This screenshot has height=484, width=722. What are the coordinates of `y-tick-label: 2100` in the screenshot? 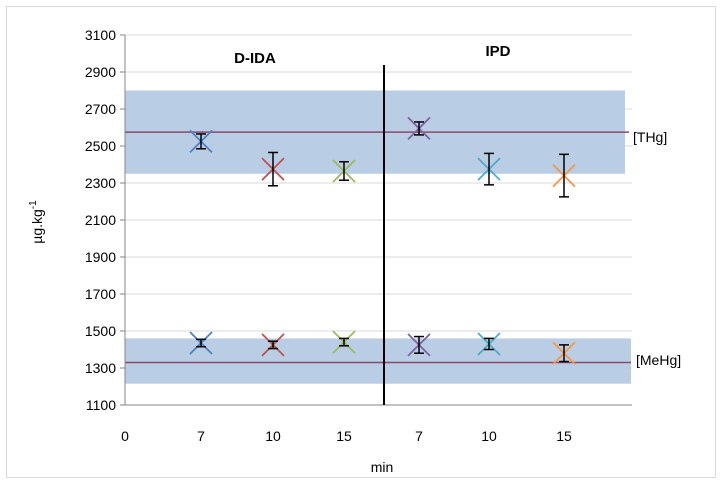 It's located at (100, 220).